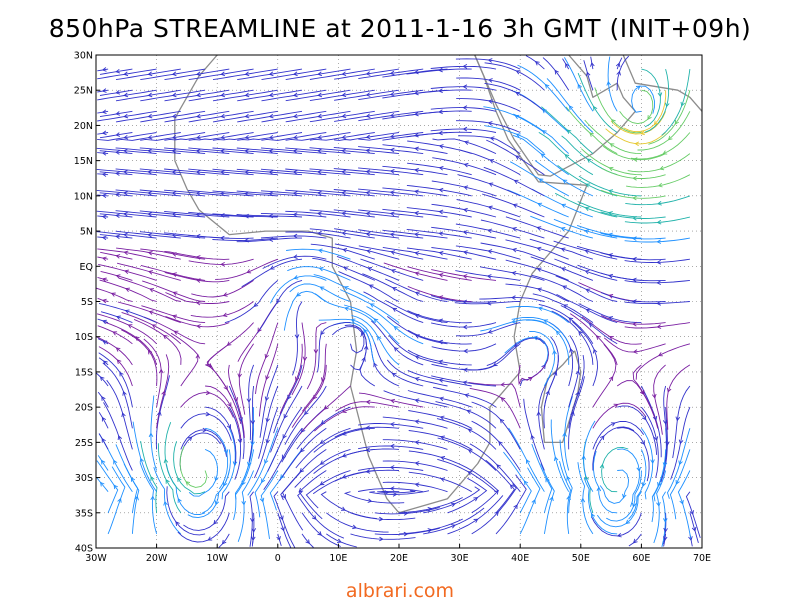 The image size is (800, 602). I want to click on y-tick-label: 10S, so click(84, 337).